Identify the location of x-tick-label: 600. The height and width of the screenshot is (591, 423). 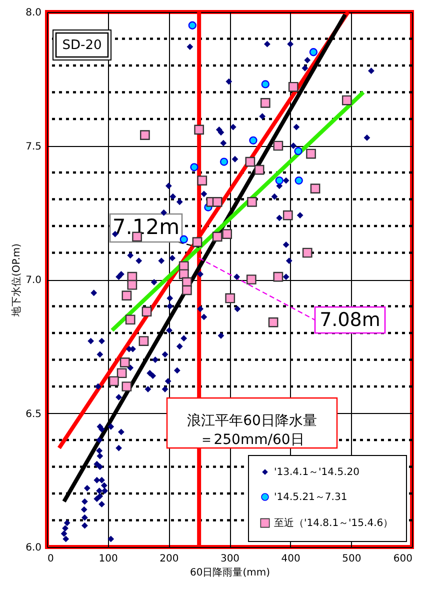
(402, 559).